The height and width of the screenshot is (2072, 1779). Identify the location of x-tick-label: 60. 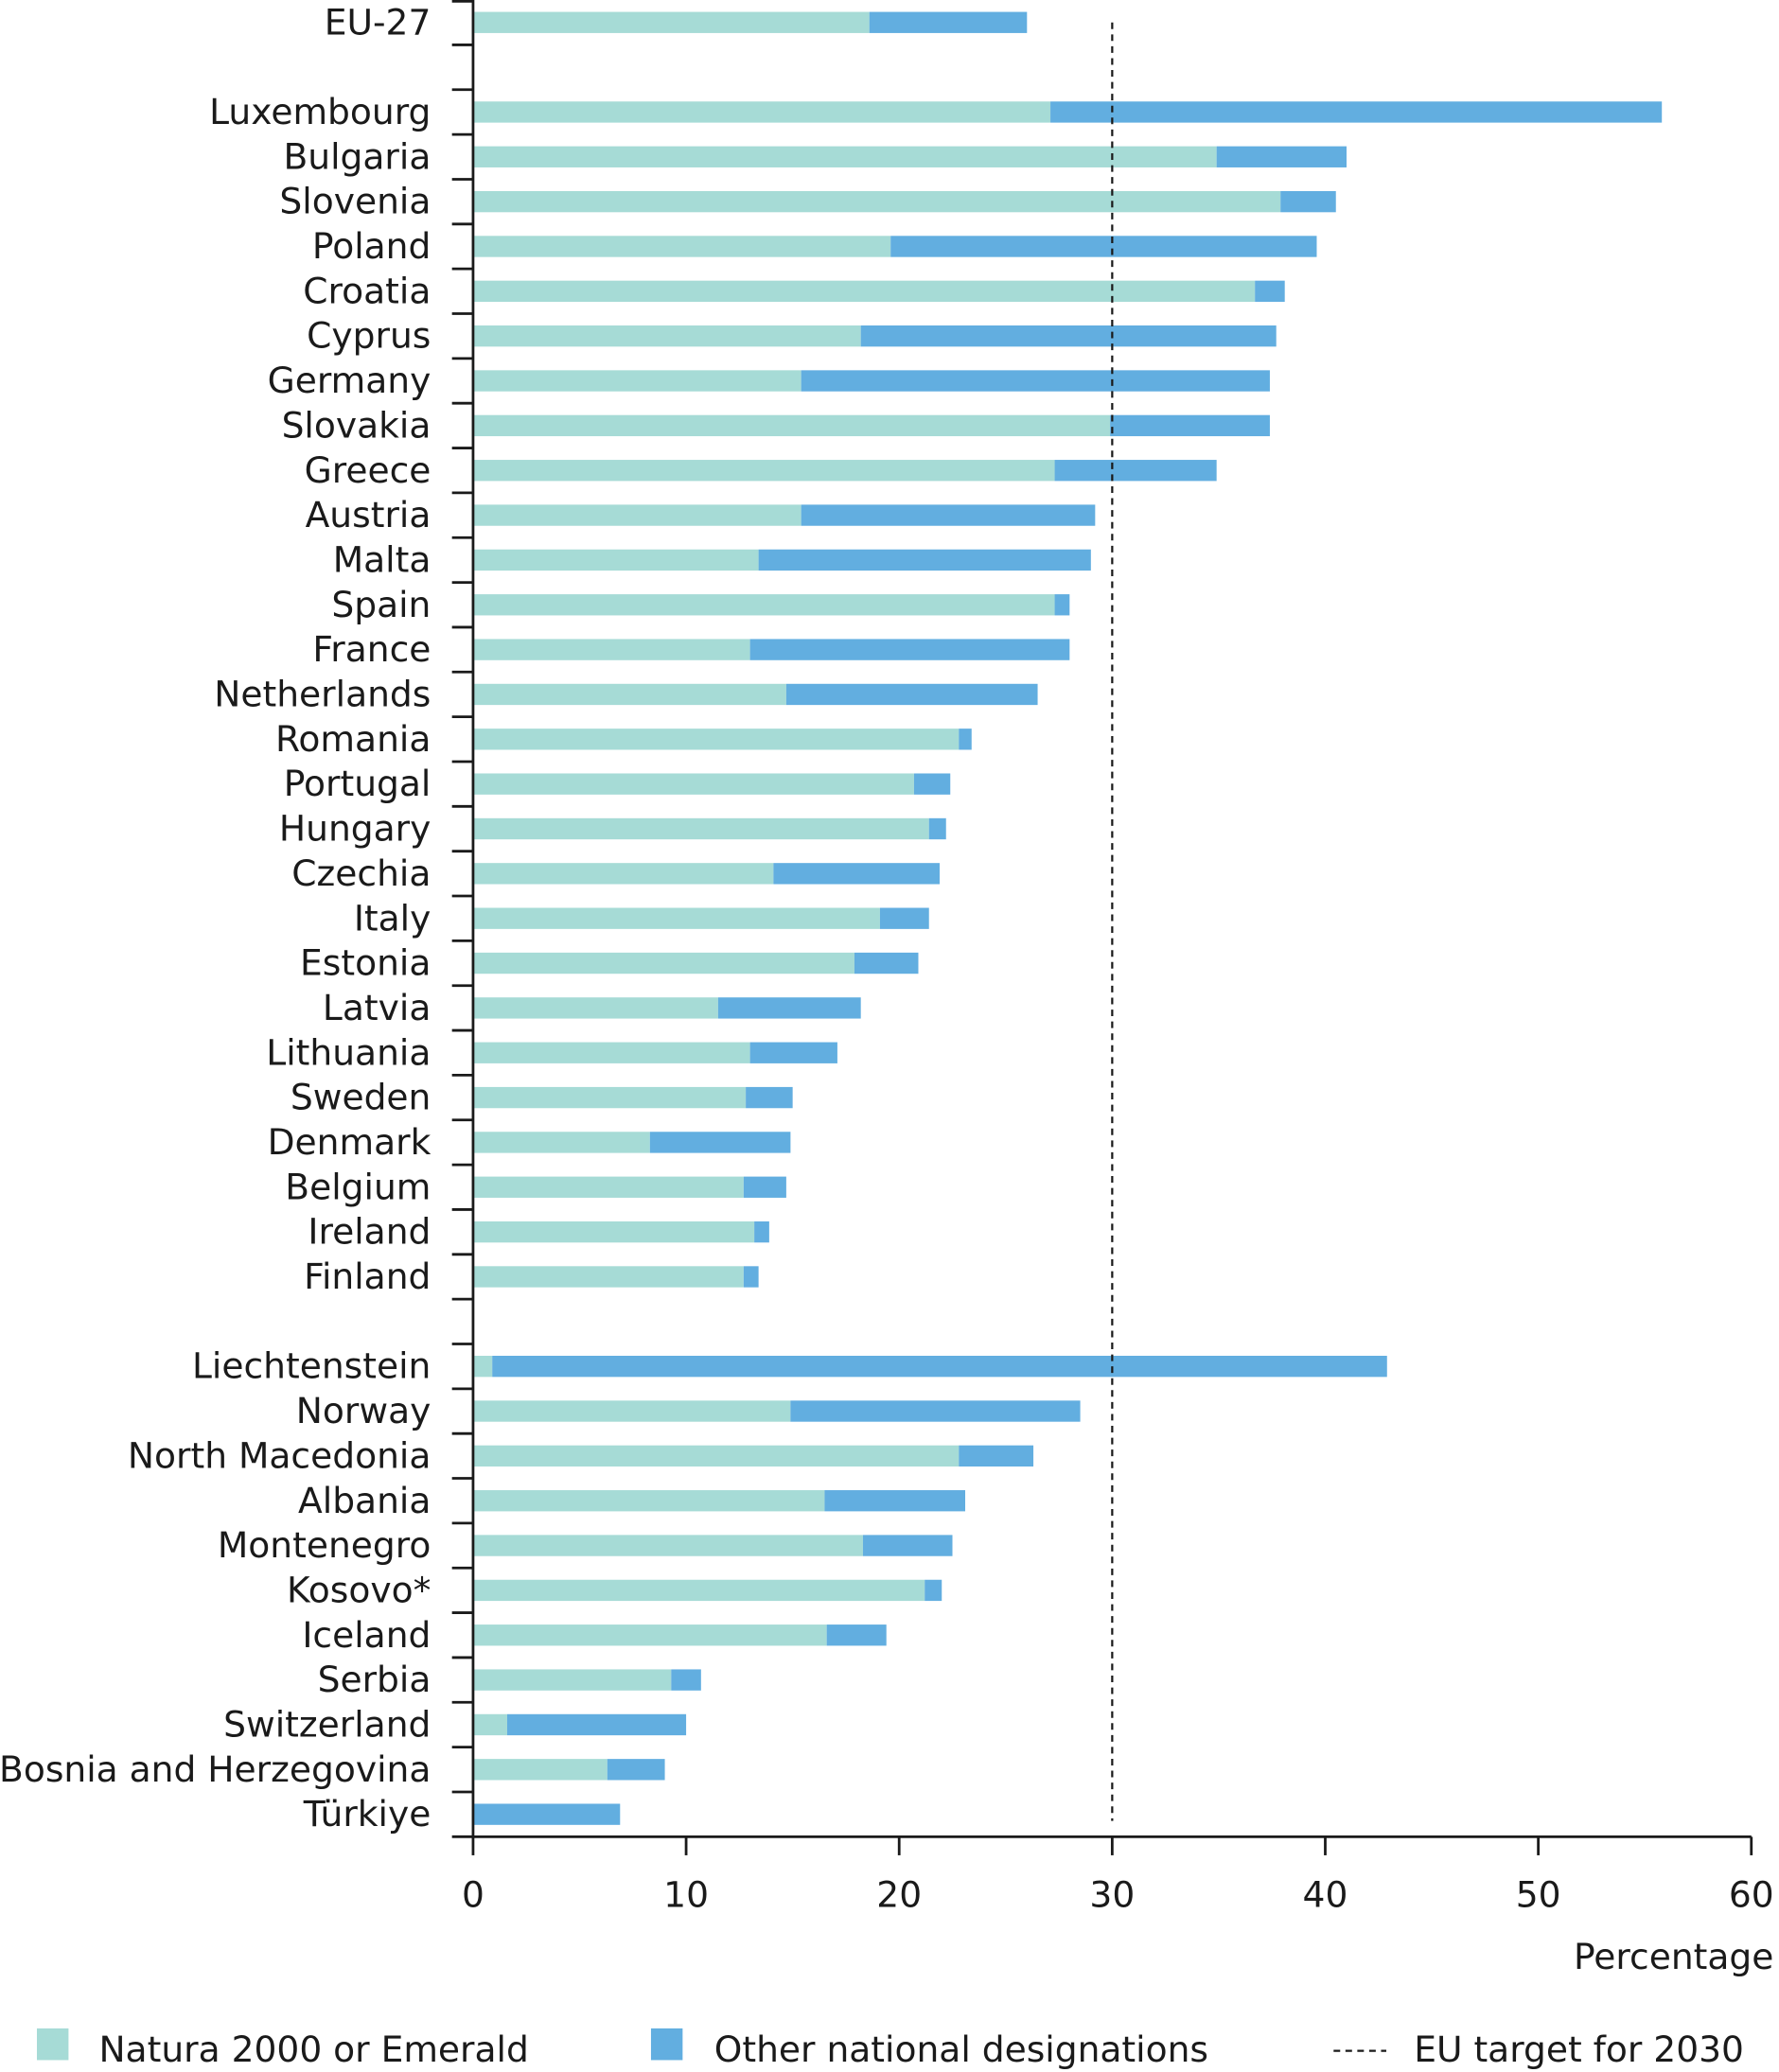
(1751, 1894).